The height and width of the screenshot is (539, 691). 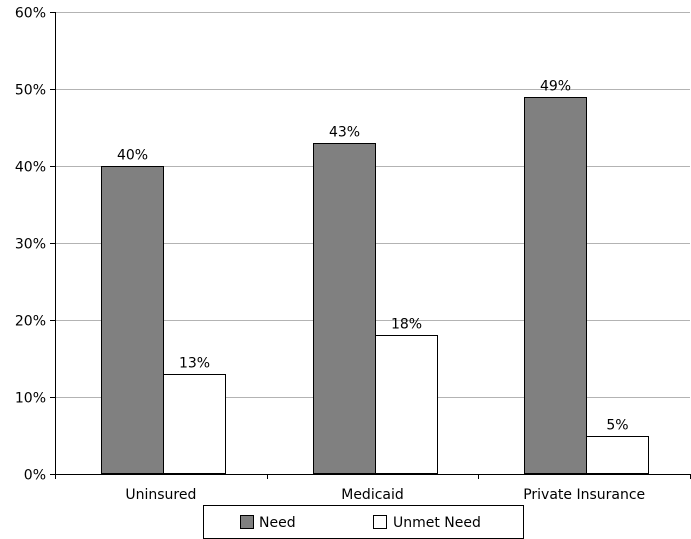 I want to click on data-label-unmet-need-0: 13%, so click(x=194, y=364).